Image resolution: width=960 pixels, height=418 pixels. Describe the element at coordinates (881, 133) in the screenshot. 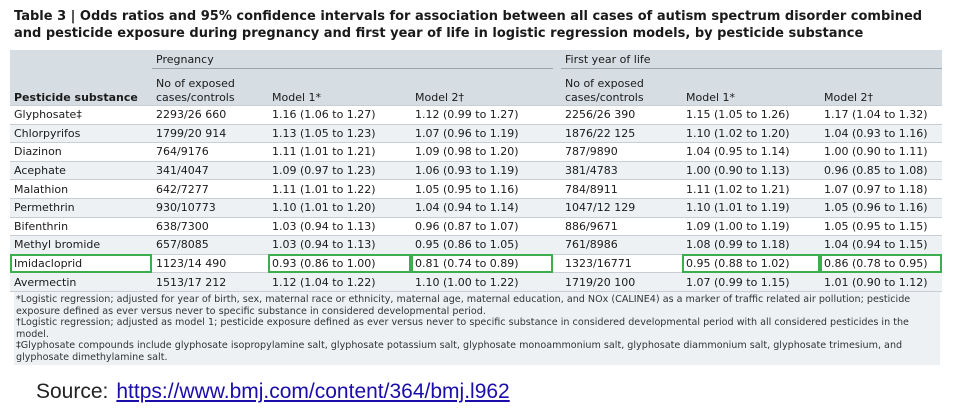

I see `cell-model2-first-year: 1.04 (0.93 to 1.16)` at that location.